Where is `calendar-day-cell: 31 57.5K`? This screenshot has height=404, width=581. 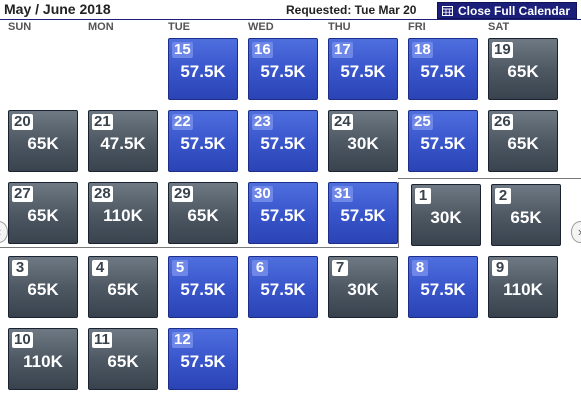
calendar-day-cell: 31 57.5K is located at coordinates (363, 213).